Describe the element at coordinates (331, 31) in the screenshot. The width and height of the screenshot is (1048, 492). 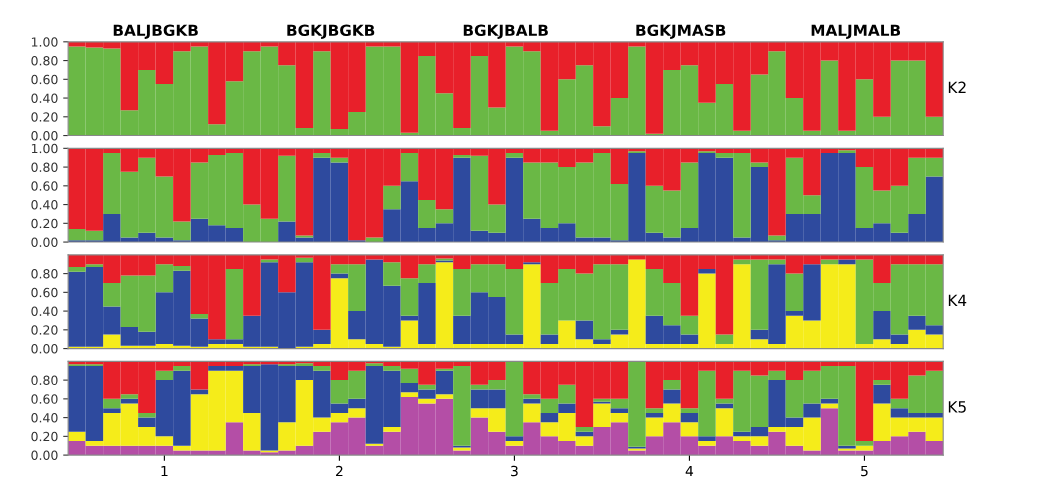
I see `text: BGKJBGKB` at that location.